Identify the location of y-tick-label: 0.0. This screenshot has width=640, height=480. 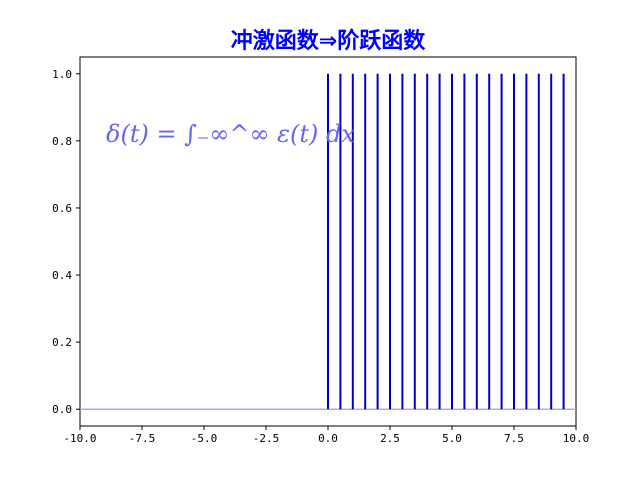
(62, 409).